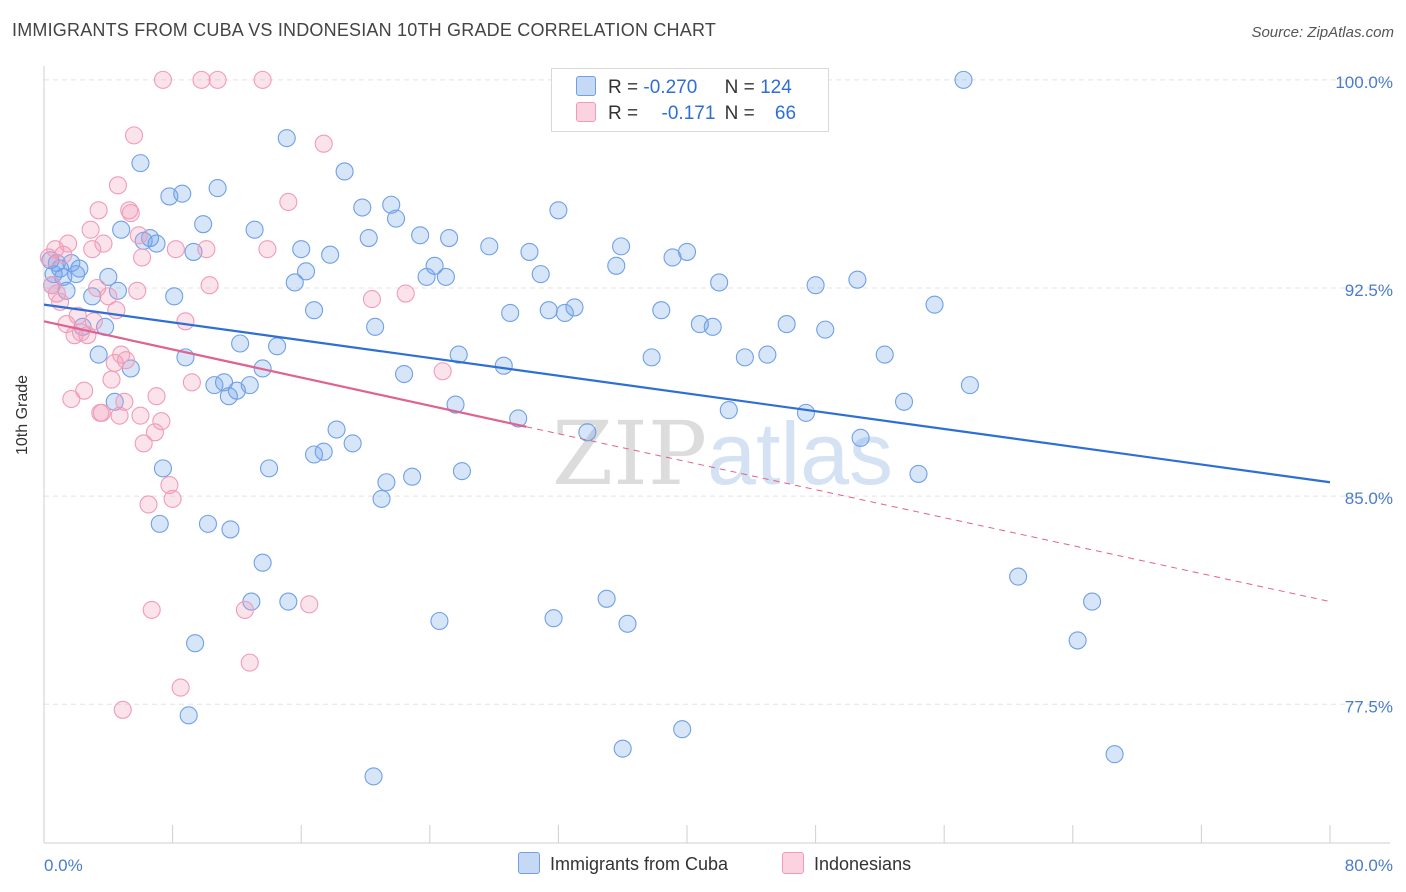 The image size is (1406, 892). Describe the element at coordinates (586, 86) in the screenshot. I see `legend-swatch-cuba` at that location.